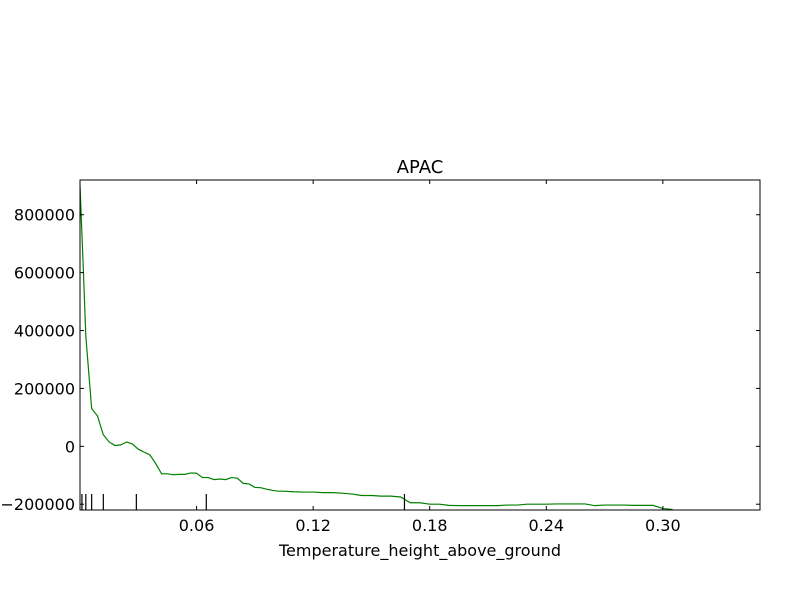 This screenshot has height=600, width=800. I want to click on y-tick-label: −200000, so click(38, 504).